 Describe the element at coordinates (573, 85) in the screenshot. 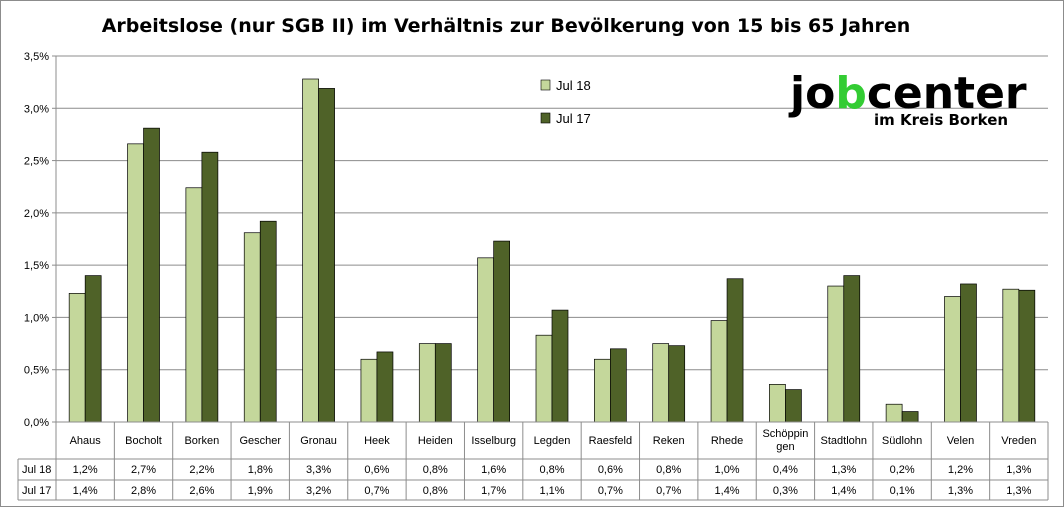

I see `legend-label-jul-18: Jul 18` at that location.